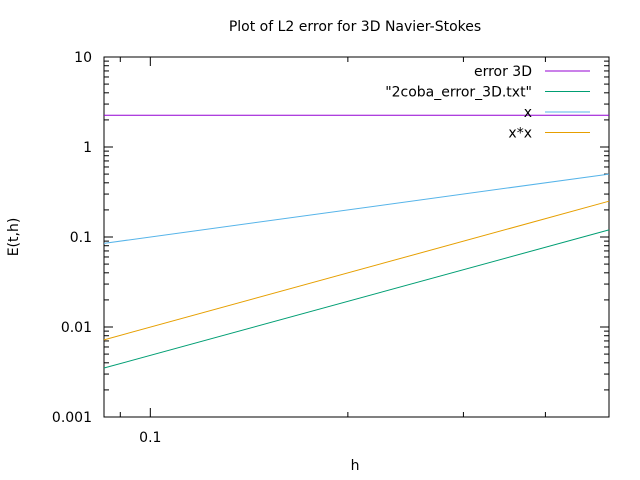 This screenshot has width=640, height=480. Describe the element at coordinates (81, 238) in the screenshot. I see `y-tick-label: 0.1` at that location.